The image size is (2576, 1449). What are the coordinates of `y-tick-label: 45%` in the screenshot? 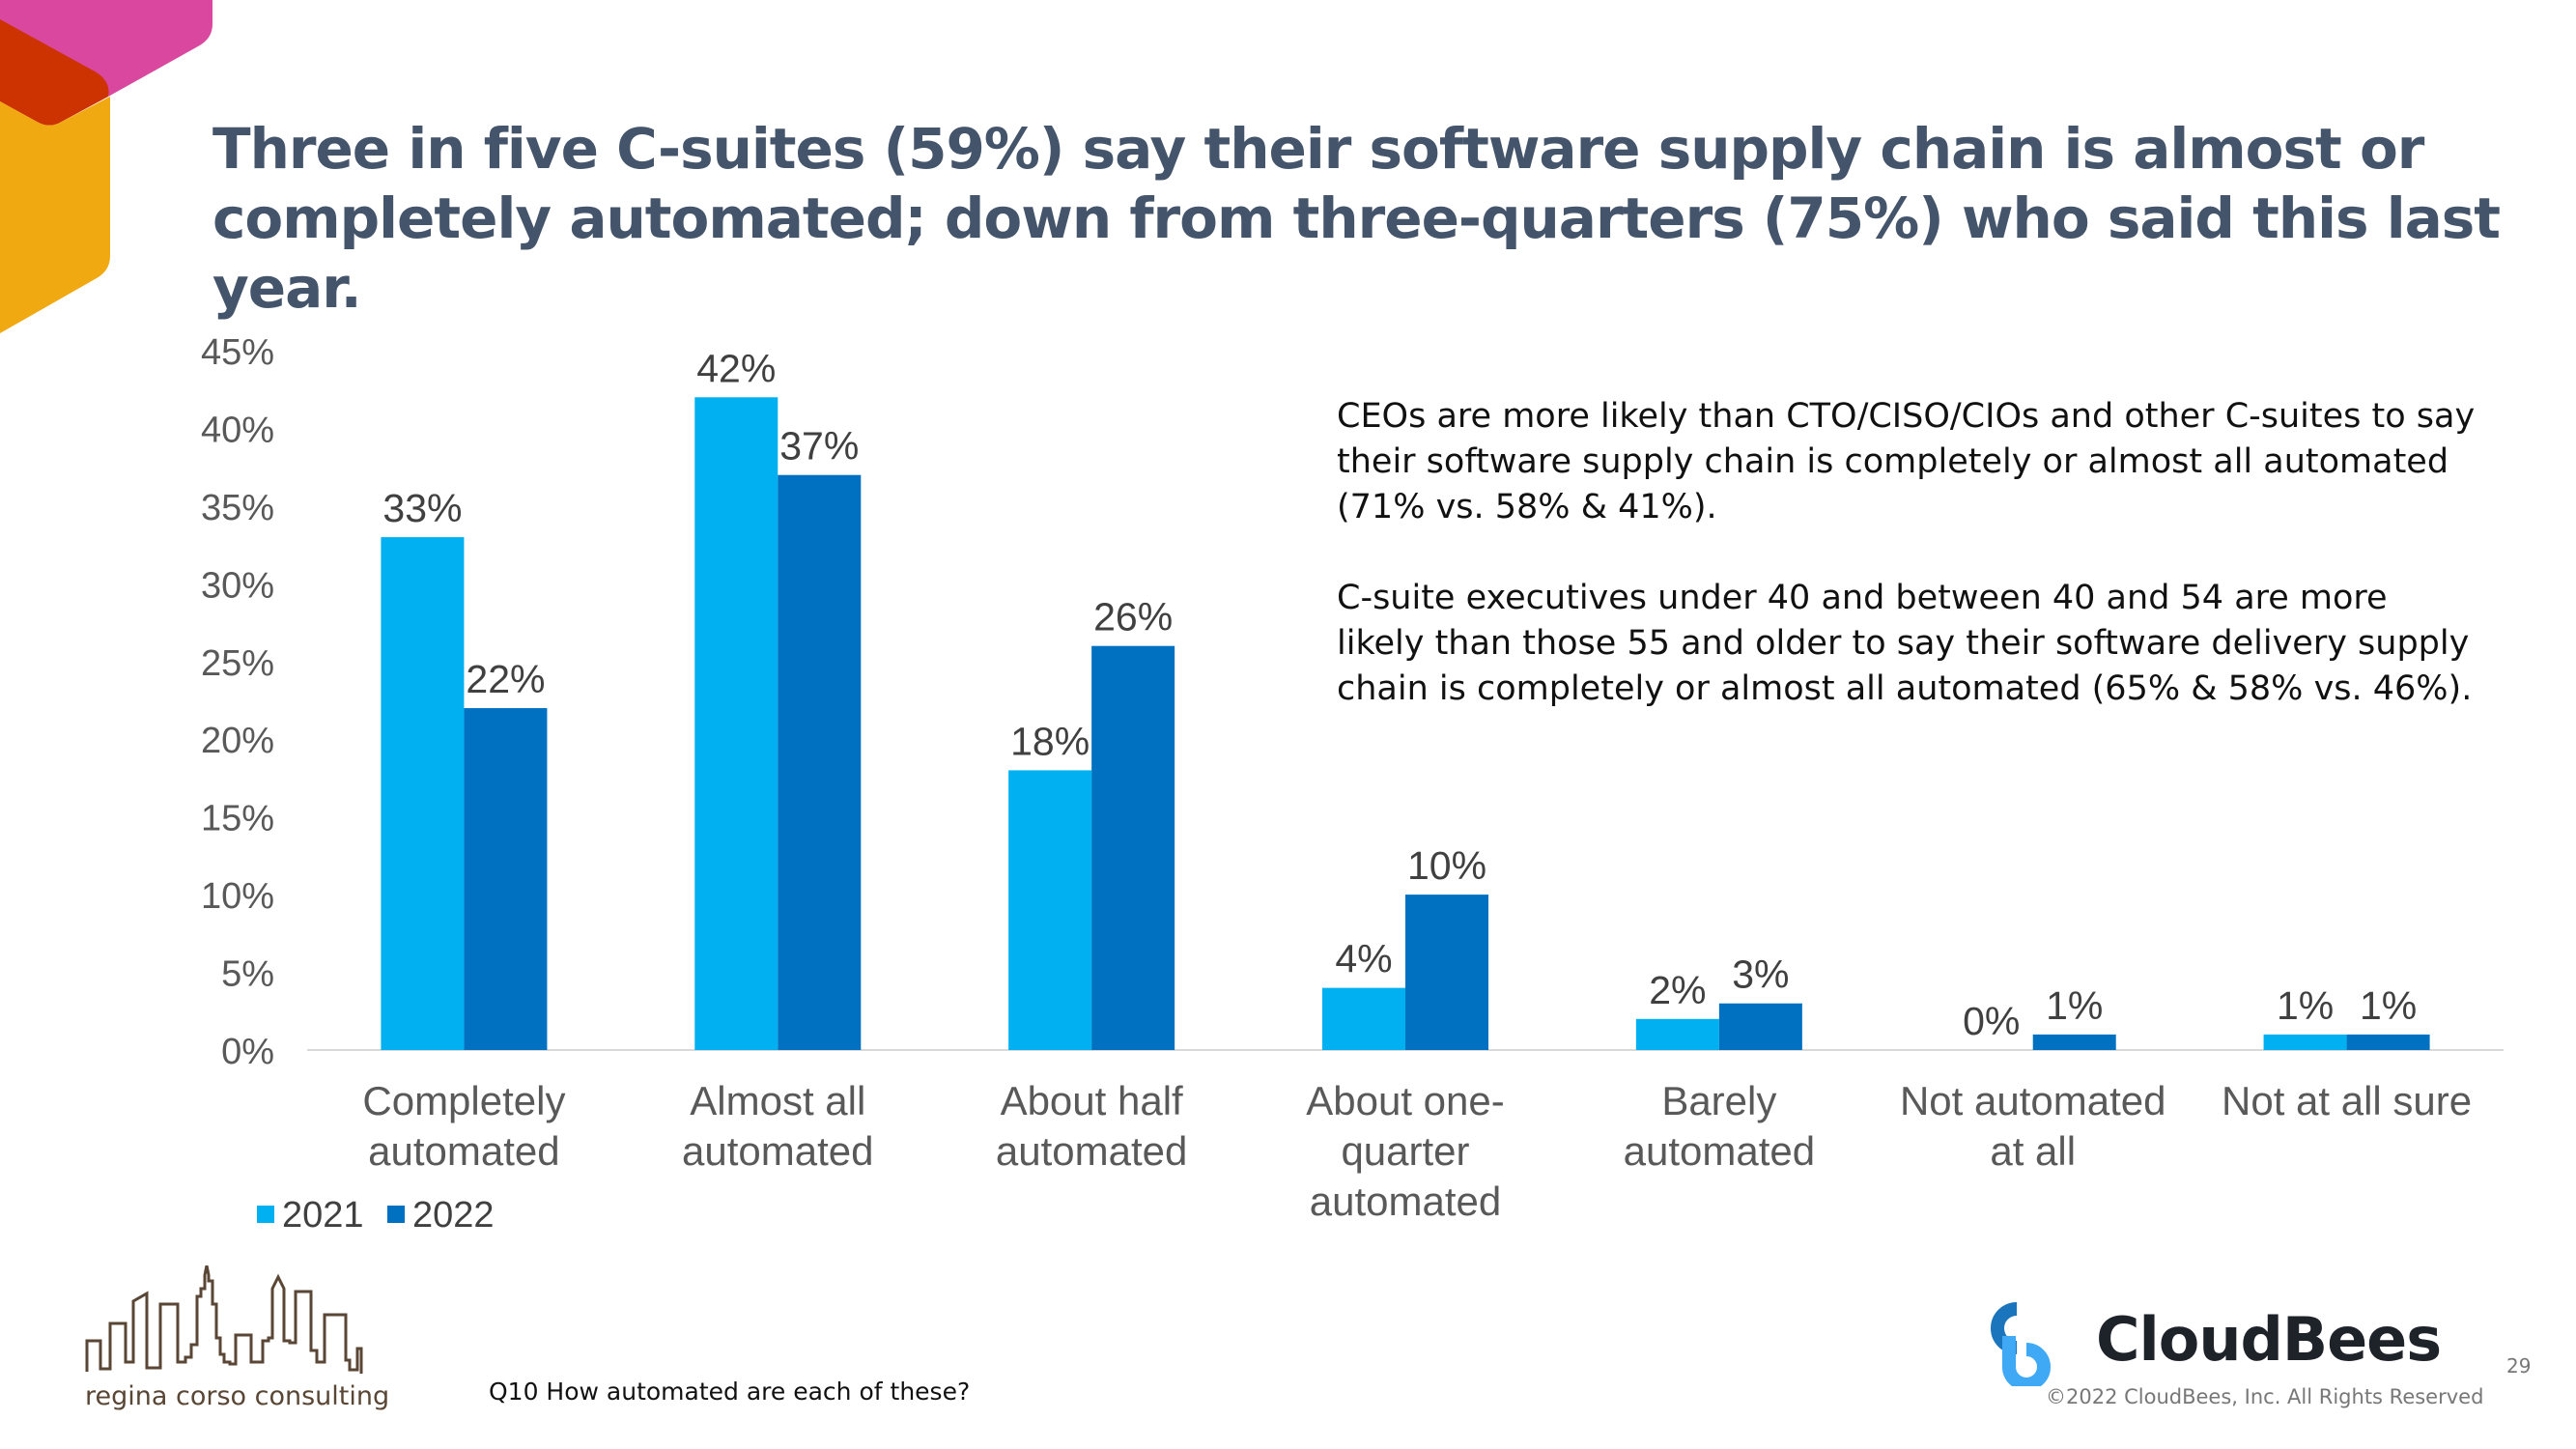 It's located at (237, 352).